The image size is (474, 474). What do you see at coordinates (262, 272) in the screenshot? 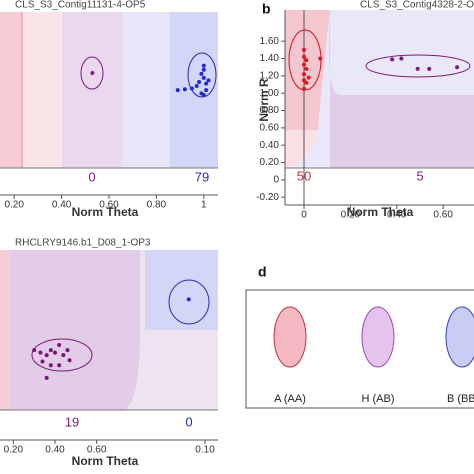
I see `panel-letter: d` at bounding box center [262, 272].